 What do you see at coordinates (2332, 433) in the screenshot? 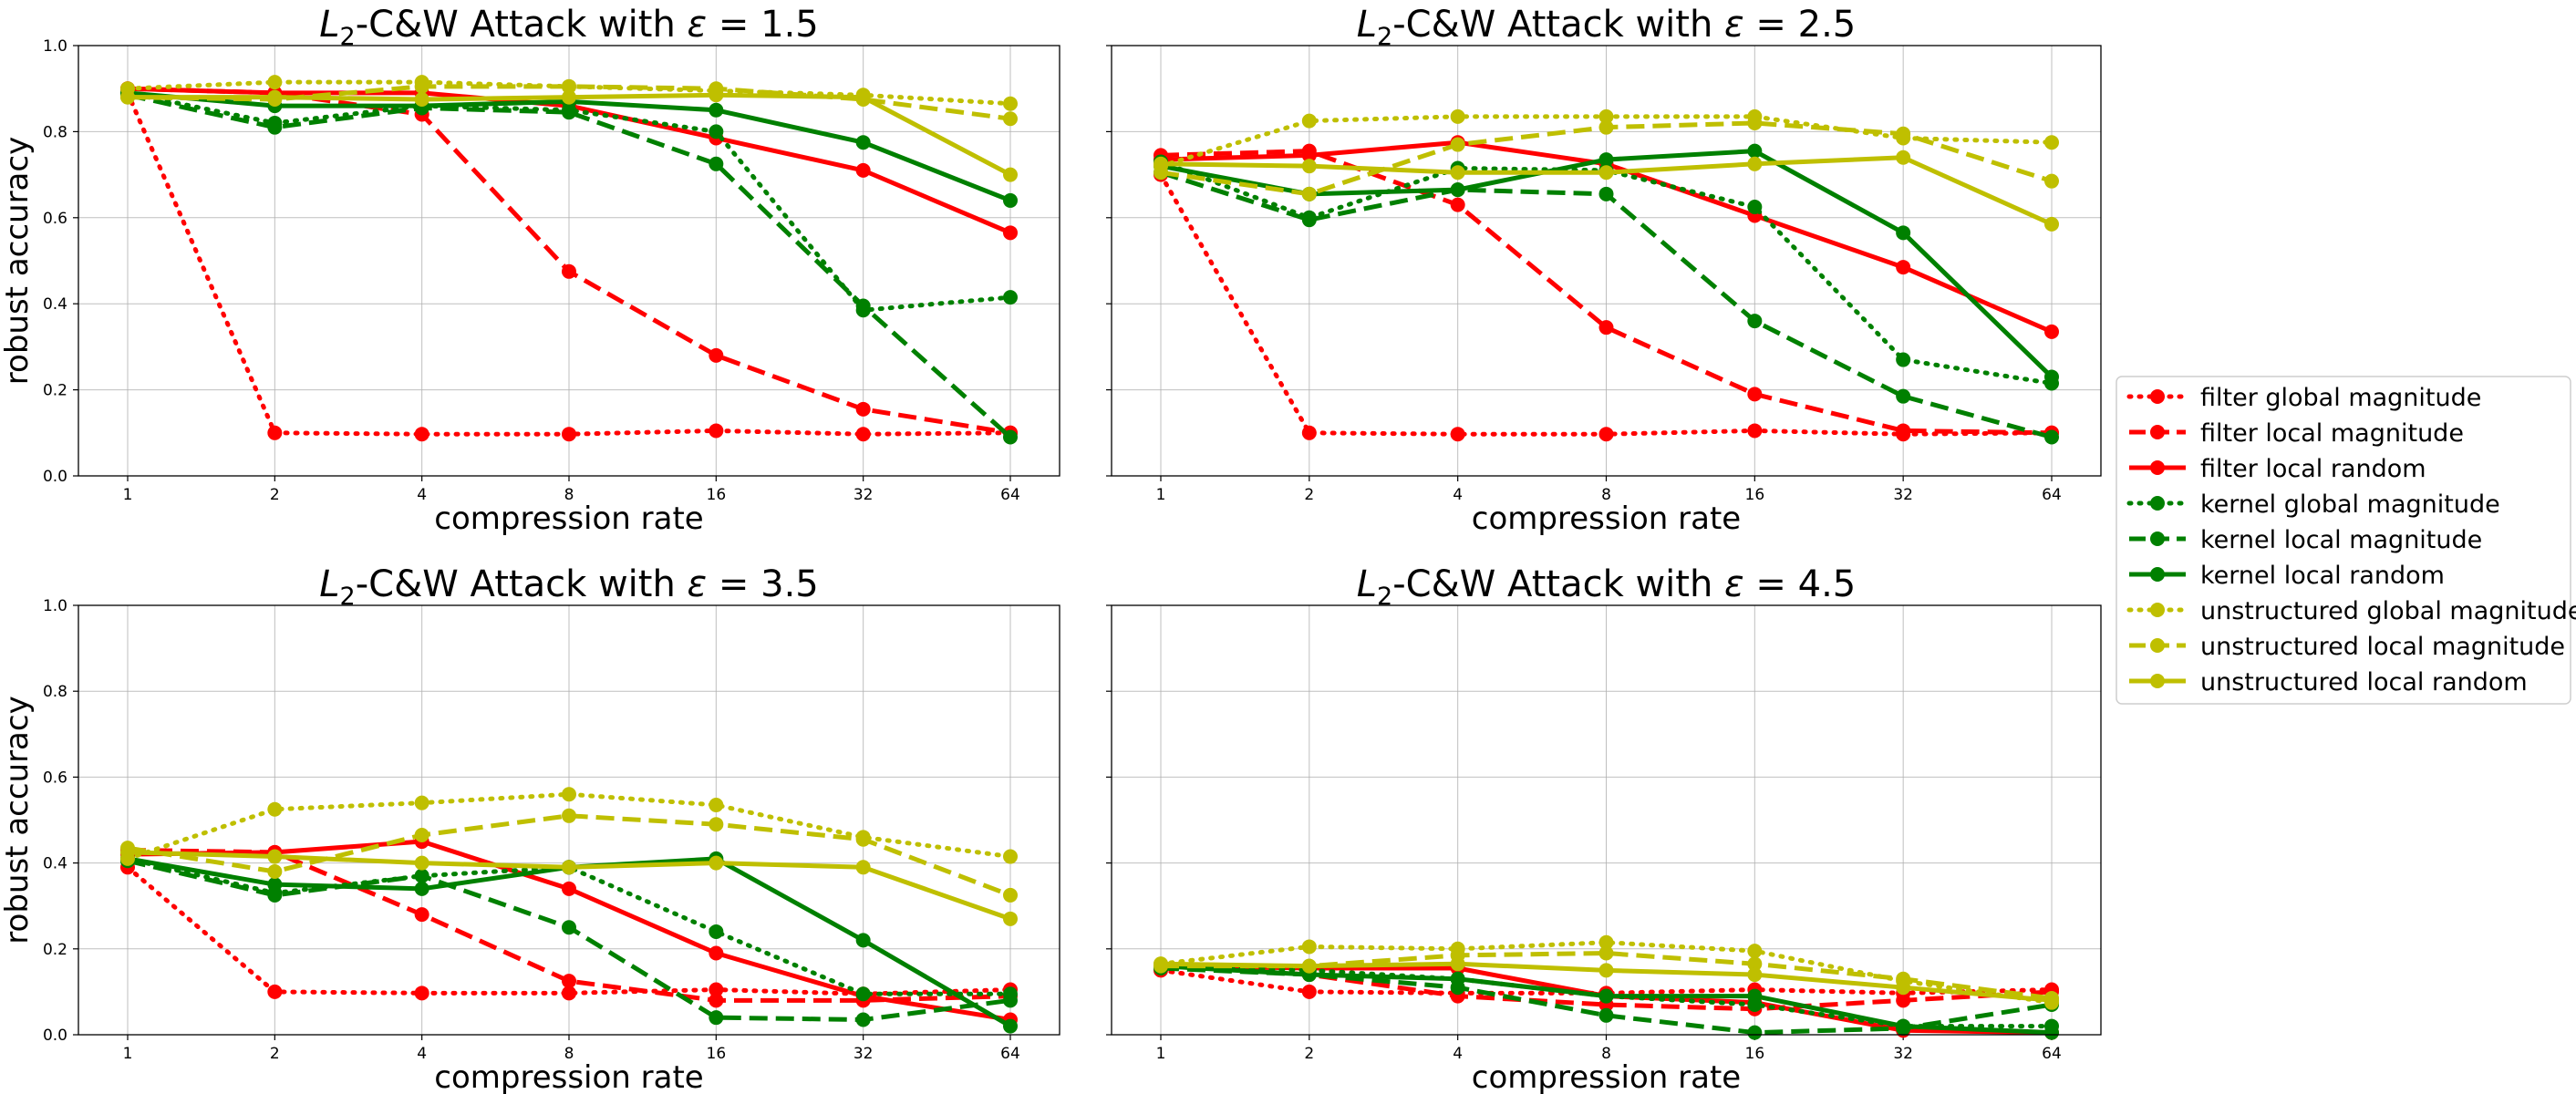
I see `legend-label: filter local magnitude` at bounding box center [2332, 433].